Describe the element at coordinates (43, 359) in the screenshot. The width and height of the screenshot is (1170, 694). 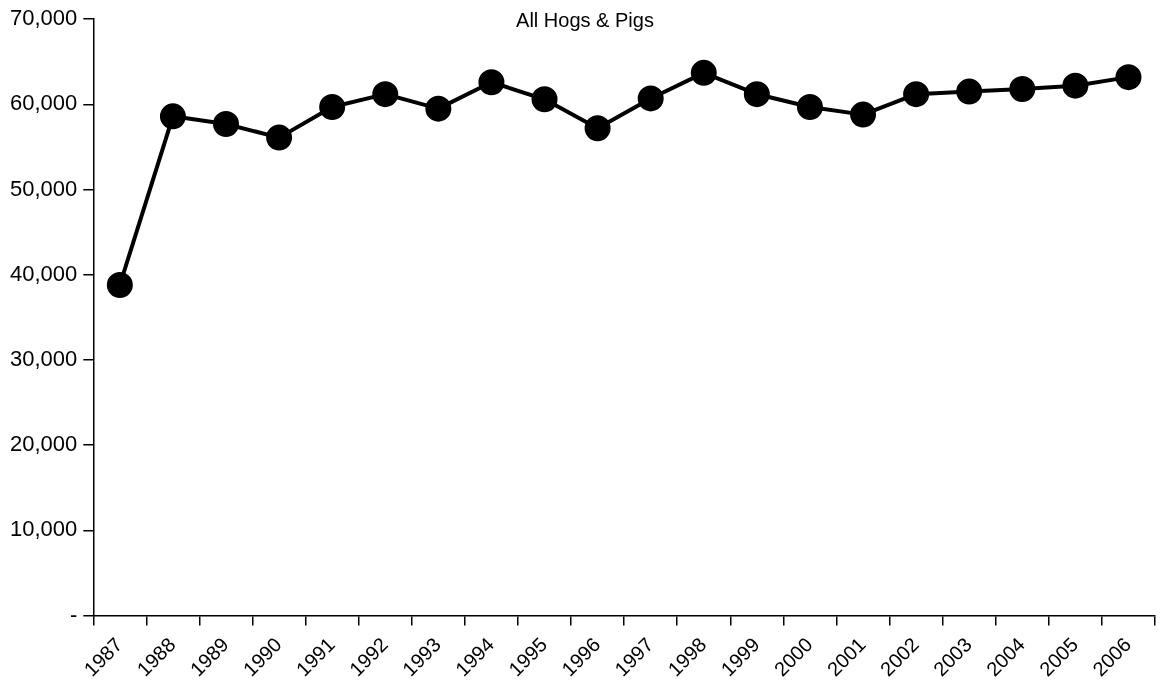
I see `y-tick-label: 30,000` at that location.